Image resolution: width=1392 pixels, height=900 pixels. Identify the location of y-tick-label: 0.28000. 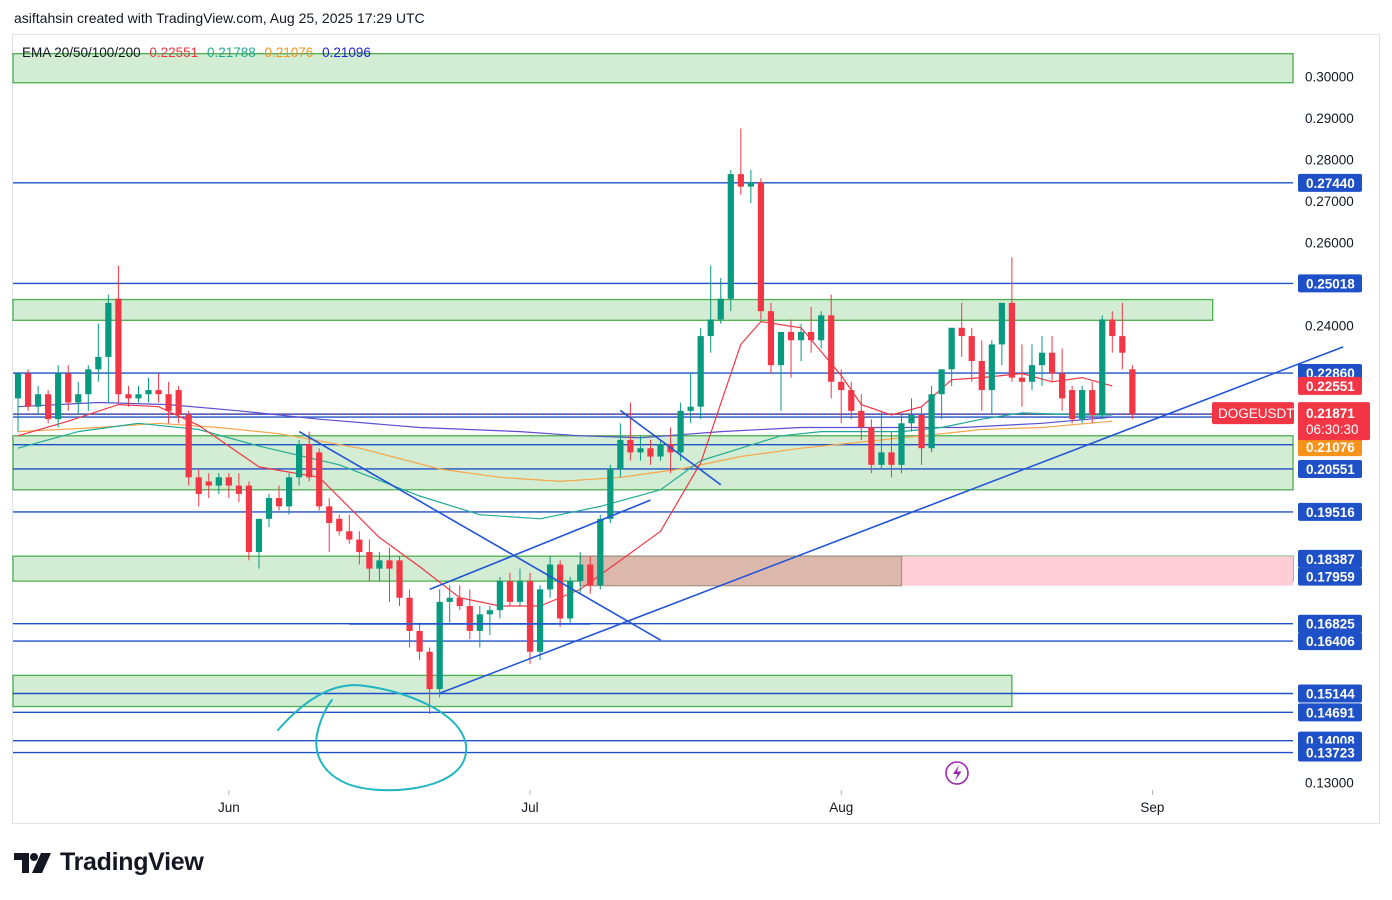
(1329, 160).